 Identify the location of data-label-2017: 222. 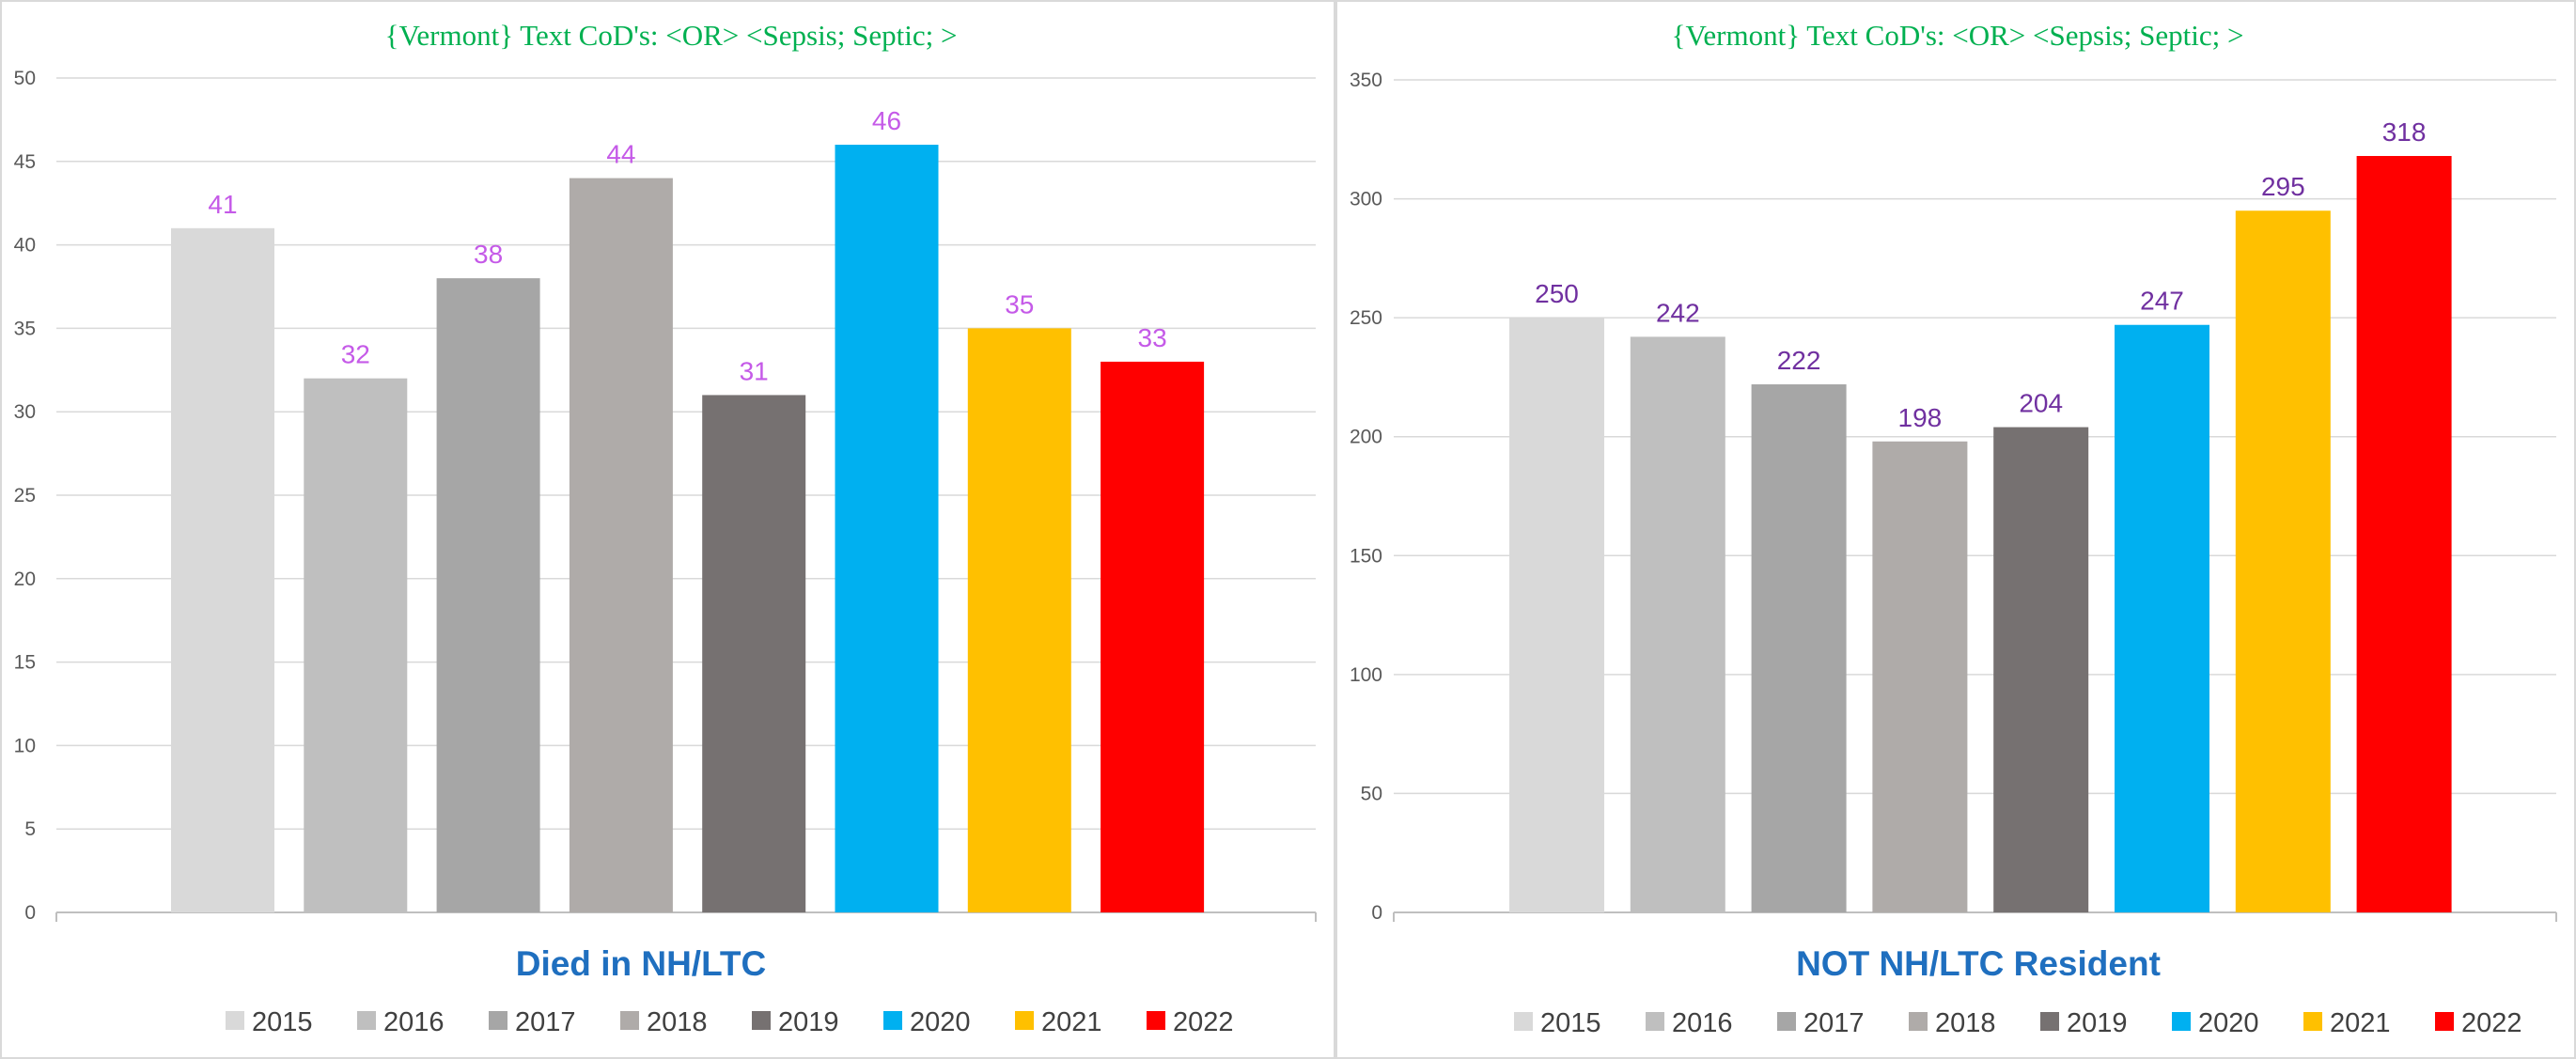
(1799, 360).